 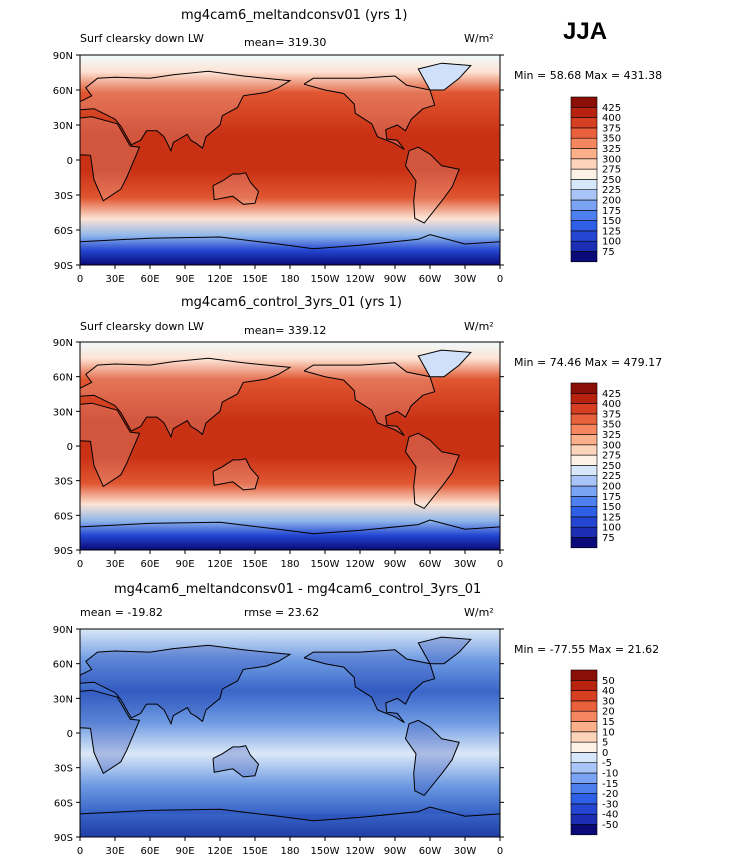 I want to click on legend-level-label: 100, so click(x=611, y=242).